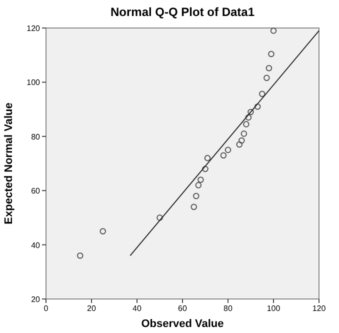  What do you see at coordinates (91, 308) in the screenshot?
I see `x-tick-label: 20` at bounding box center [91, 308].